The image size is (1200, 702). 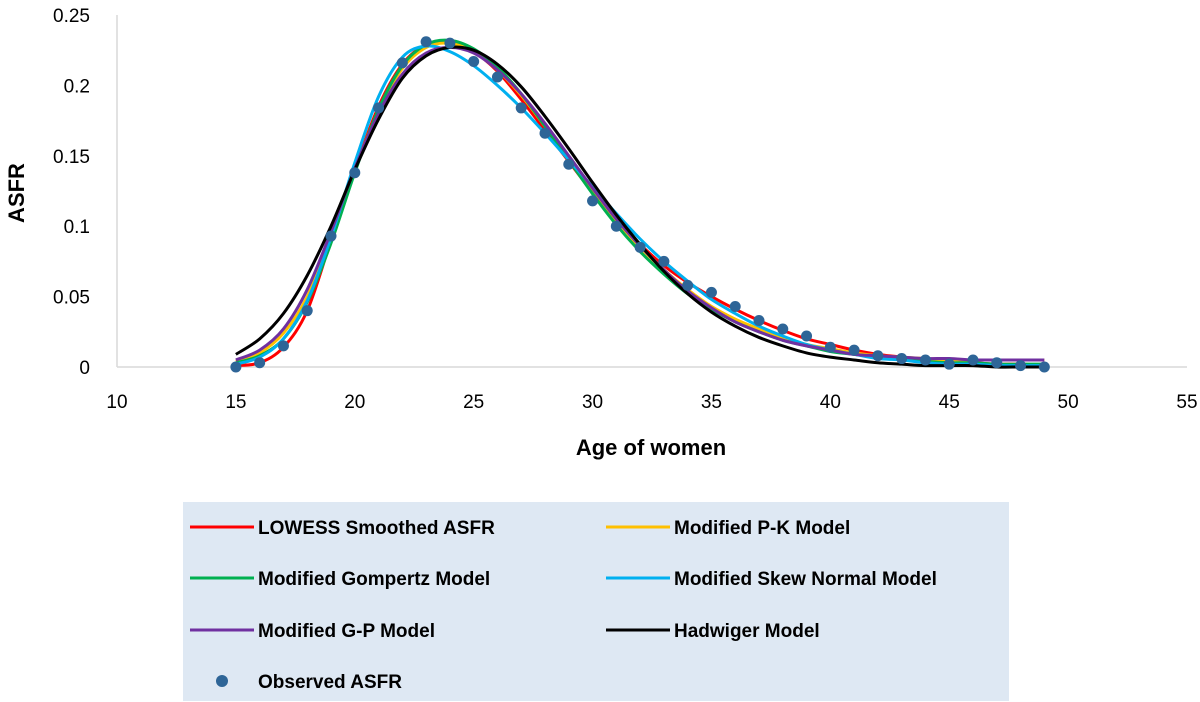 I want to click on legend-item-modified-gompertz-model: Modified Gompertz Model, so click(x=340, y=579).